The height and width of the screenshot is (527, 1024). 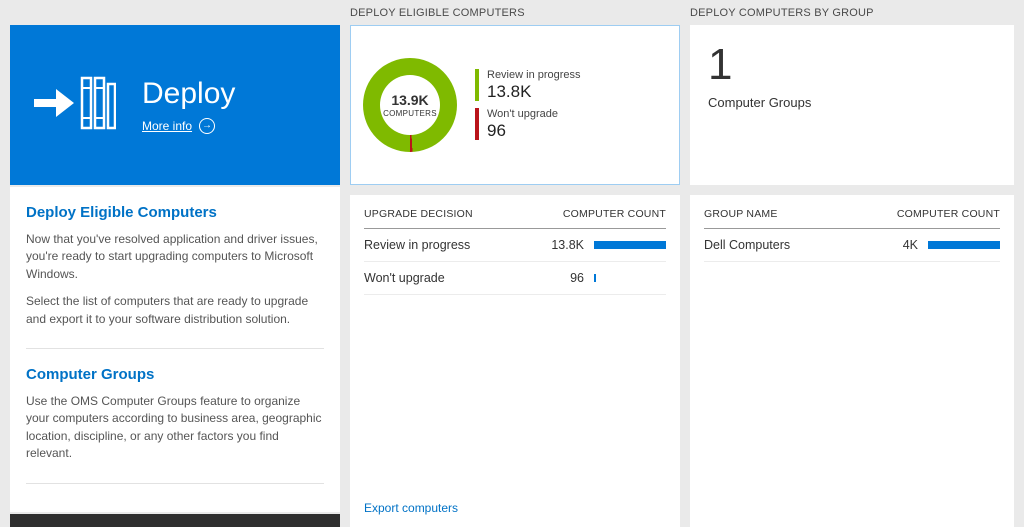 I want to click on upgrade-decision-donut-chart: 13.9K COMPUTERS, so click(x=410, y=105).